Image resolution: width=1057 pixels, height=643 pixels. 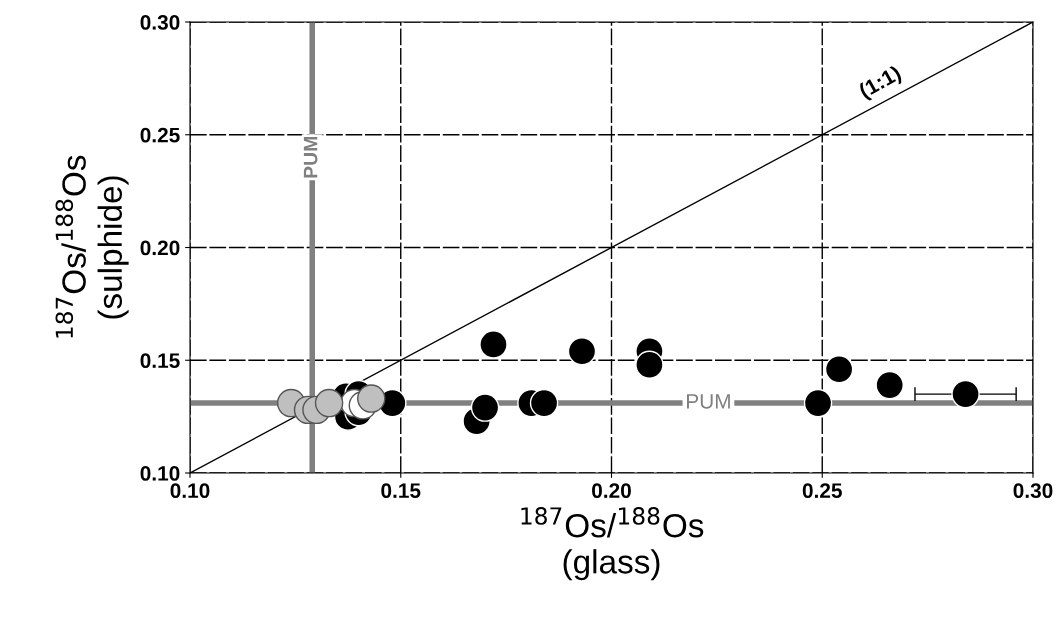 What do you see at coordinates (611, 491) in the screenshot?
I see `x-tick-label: 0.20` at bounding box center [611, 491].